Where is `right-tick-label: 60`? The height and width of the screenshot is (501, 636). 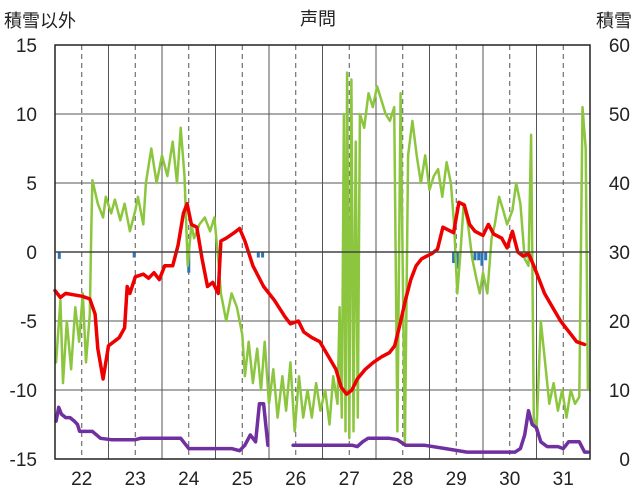
right-tick-label: 60 is located at coordinates (619, 46).